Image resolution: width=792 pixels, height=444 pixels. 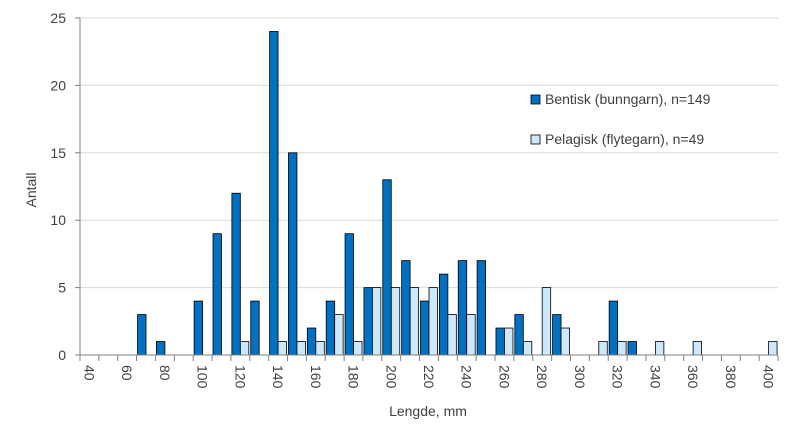 I want to click on x-tick-label: 400, so click(x=769, y=377).